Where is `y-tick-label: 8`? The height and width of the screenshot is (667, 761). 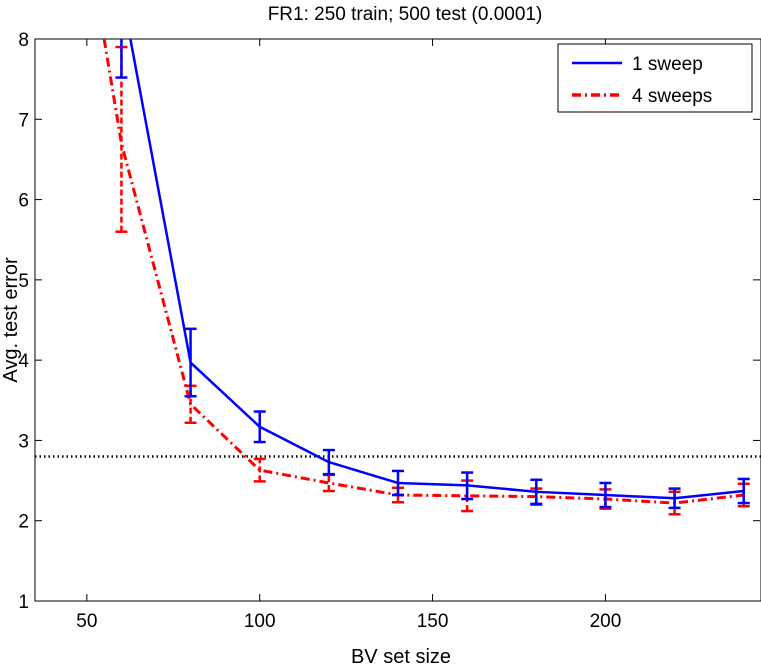
y-tick-label: 8 is located at coordinates (23, 40).